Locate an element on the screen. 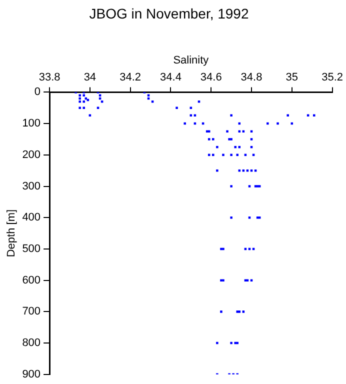 The height and width of the screenshot is (384, 346). y-tick-label: 500 is located at coordinates (31, 249).